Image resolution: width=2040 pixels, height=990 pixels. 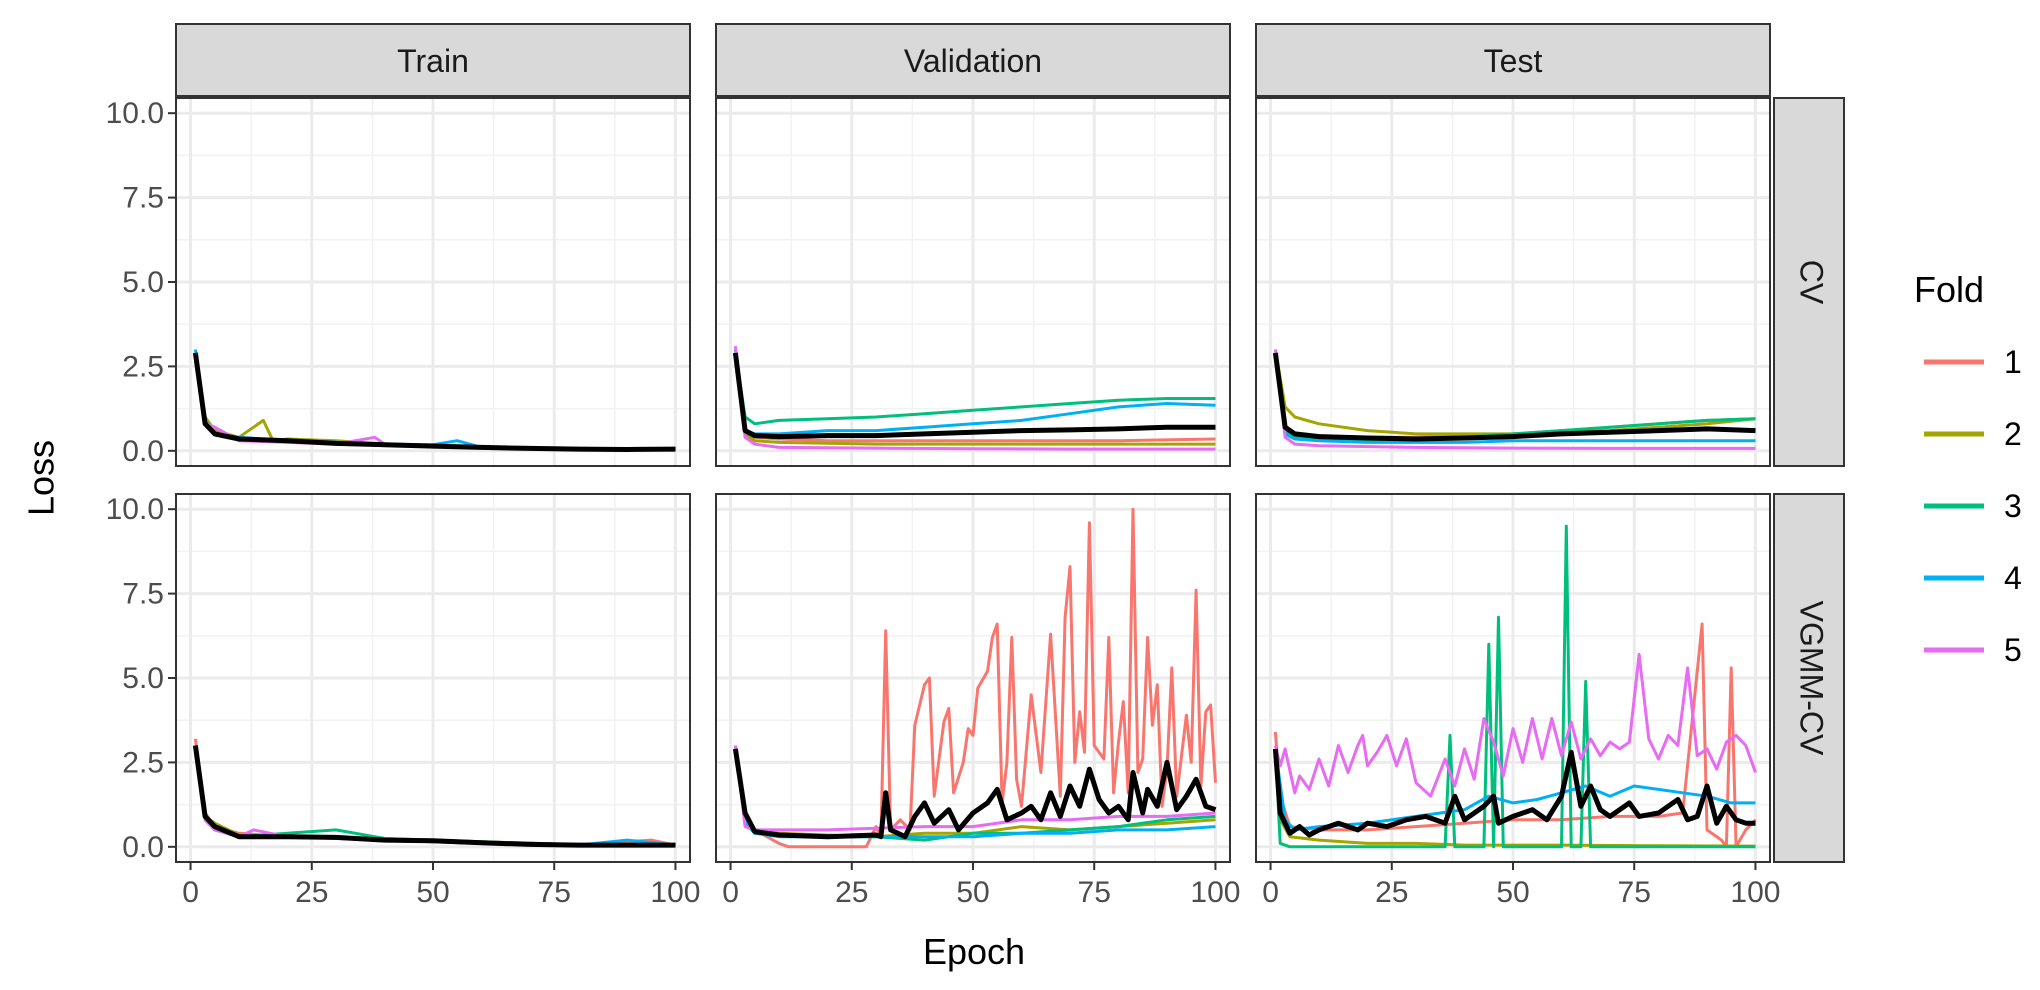 What do you see at coordinates (2013, 650) in the screenshot?
I see `legend-label: 5` at bounding box center [2013, 650].